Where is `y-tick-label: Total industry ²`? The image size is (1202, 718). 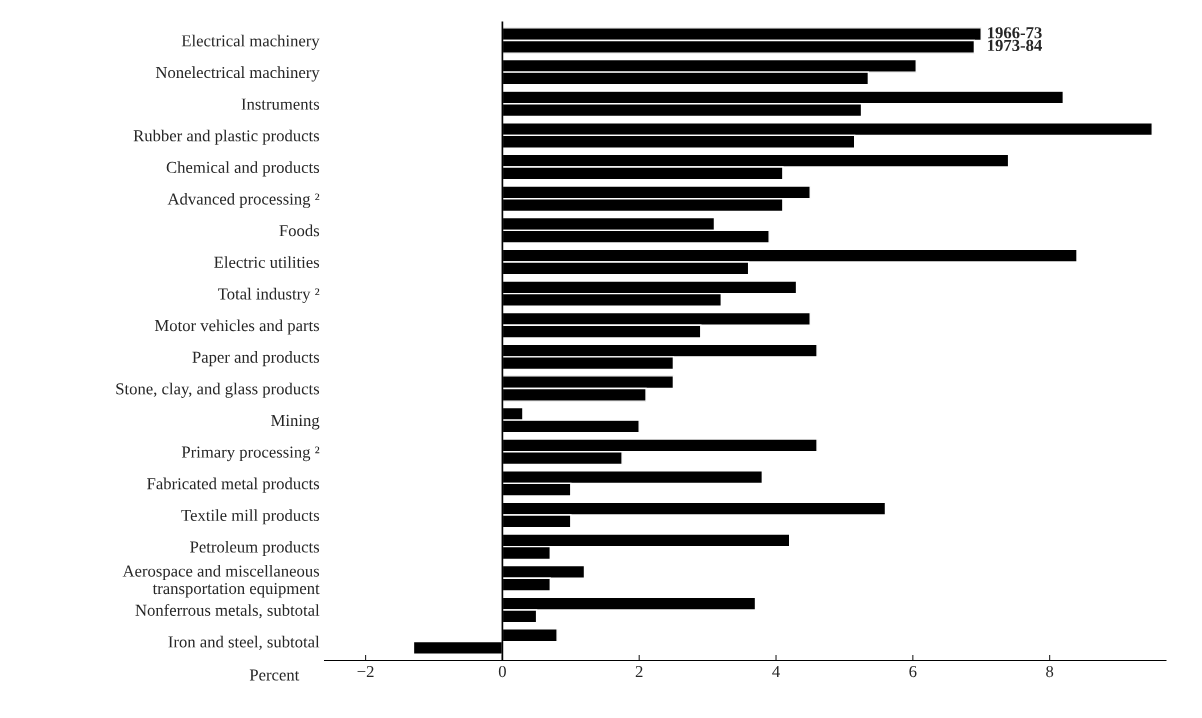
y-tick-label: Total industry ² is located at coordinates (269, 295).